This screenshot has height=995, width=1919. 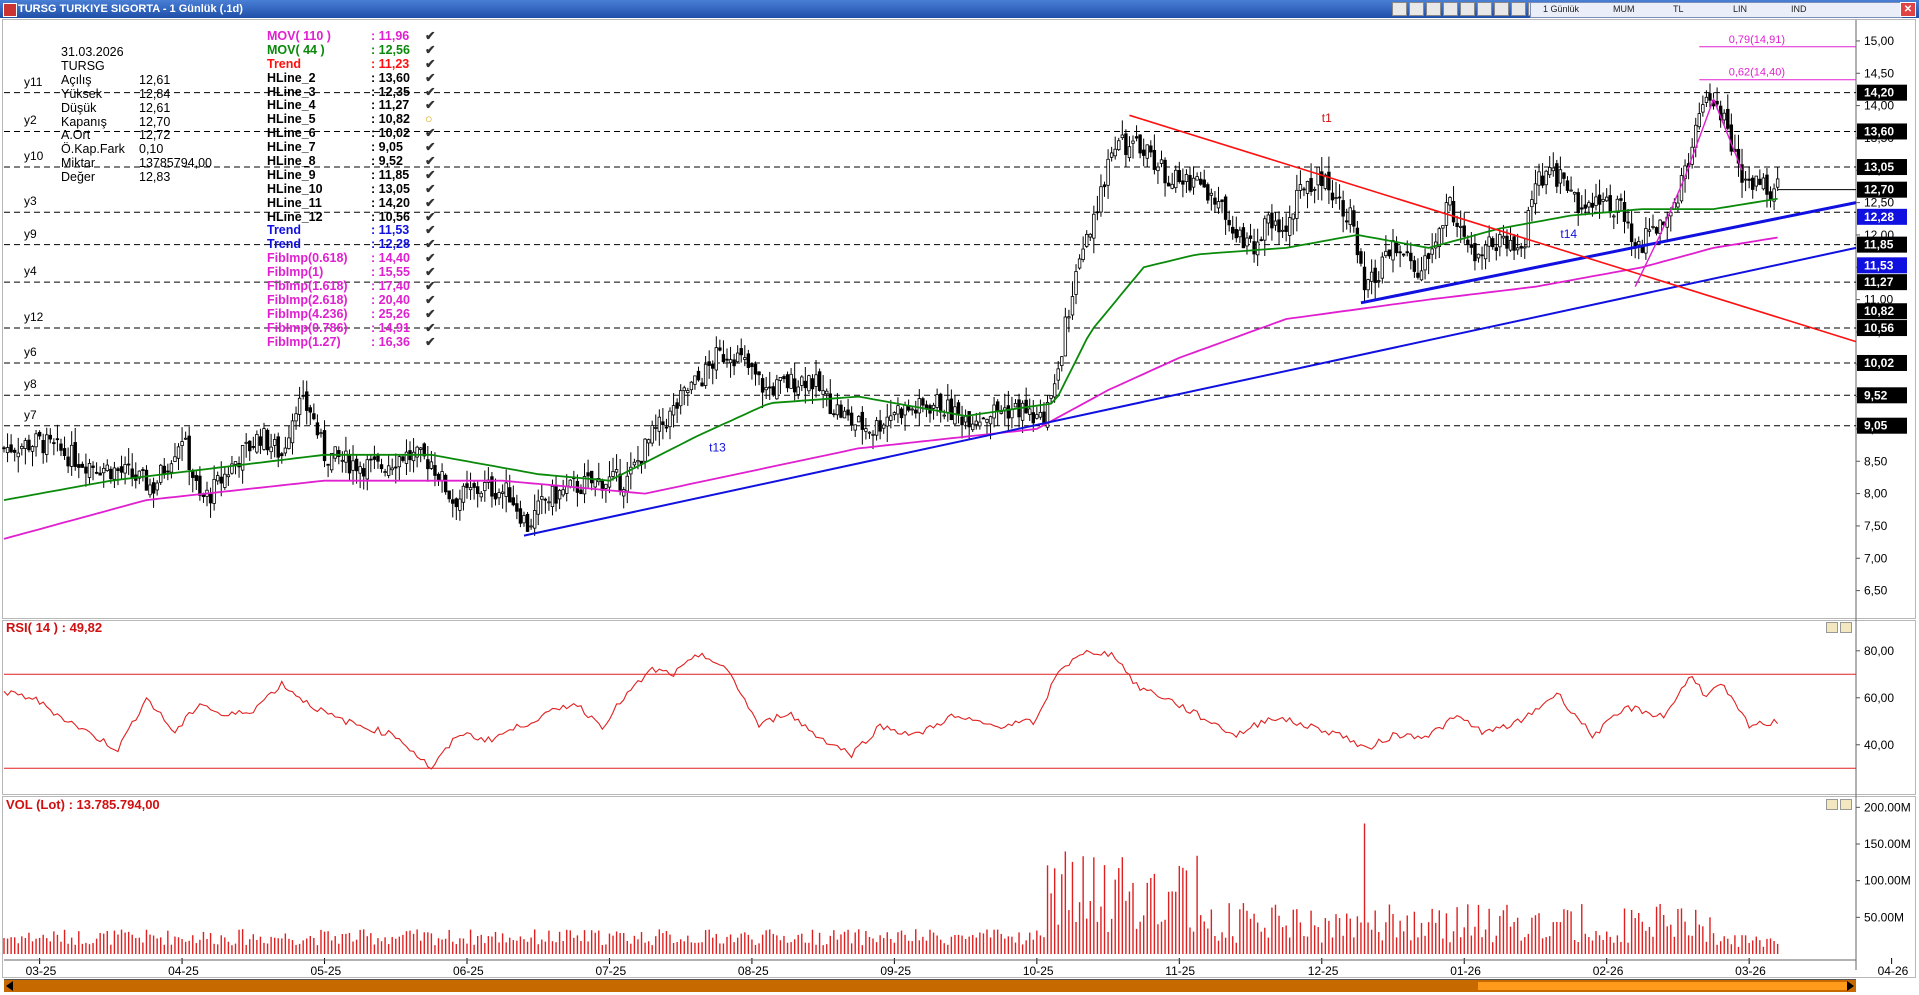 I want to click on price-label-box, so click(x=1882, y=395).